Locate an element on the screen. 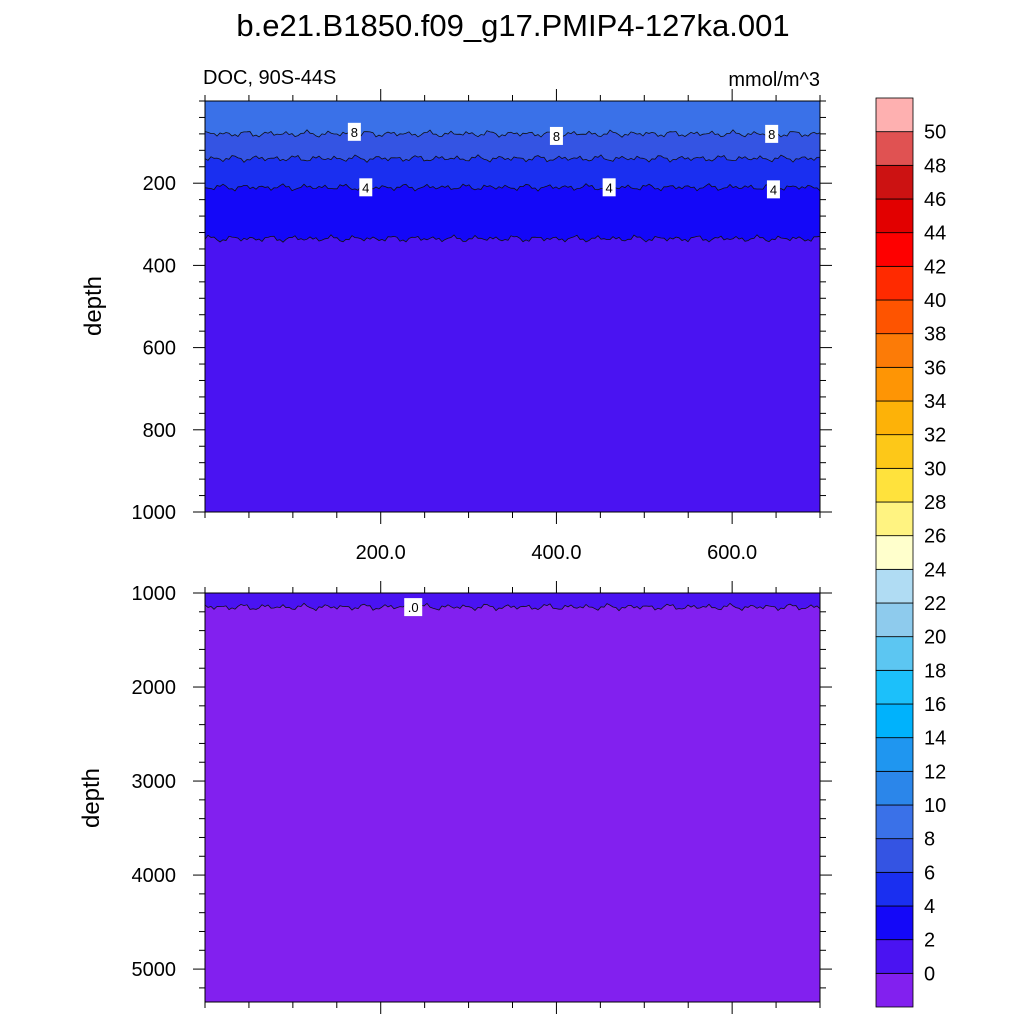  colorbar-label: 10 is located at coordinates (935, 806).